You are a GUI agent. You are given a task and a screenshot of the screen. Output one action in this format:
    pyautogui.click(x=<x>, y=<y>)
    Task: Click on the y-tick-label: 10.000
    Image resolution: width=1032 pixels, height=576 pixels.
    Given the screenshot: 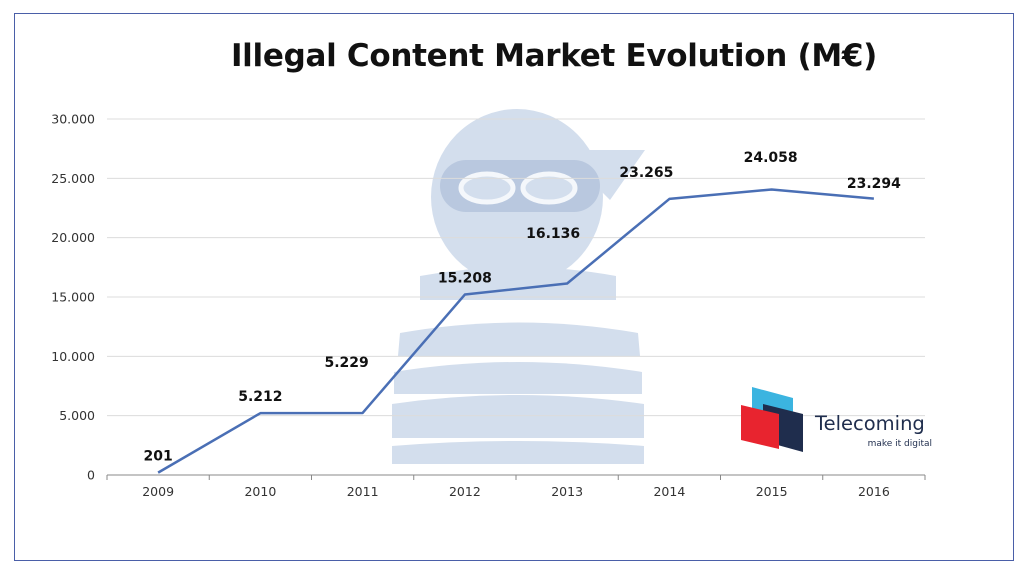 What is the action you would take?
    pyautogui.click(x=73, y=356)
    